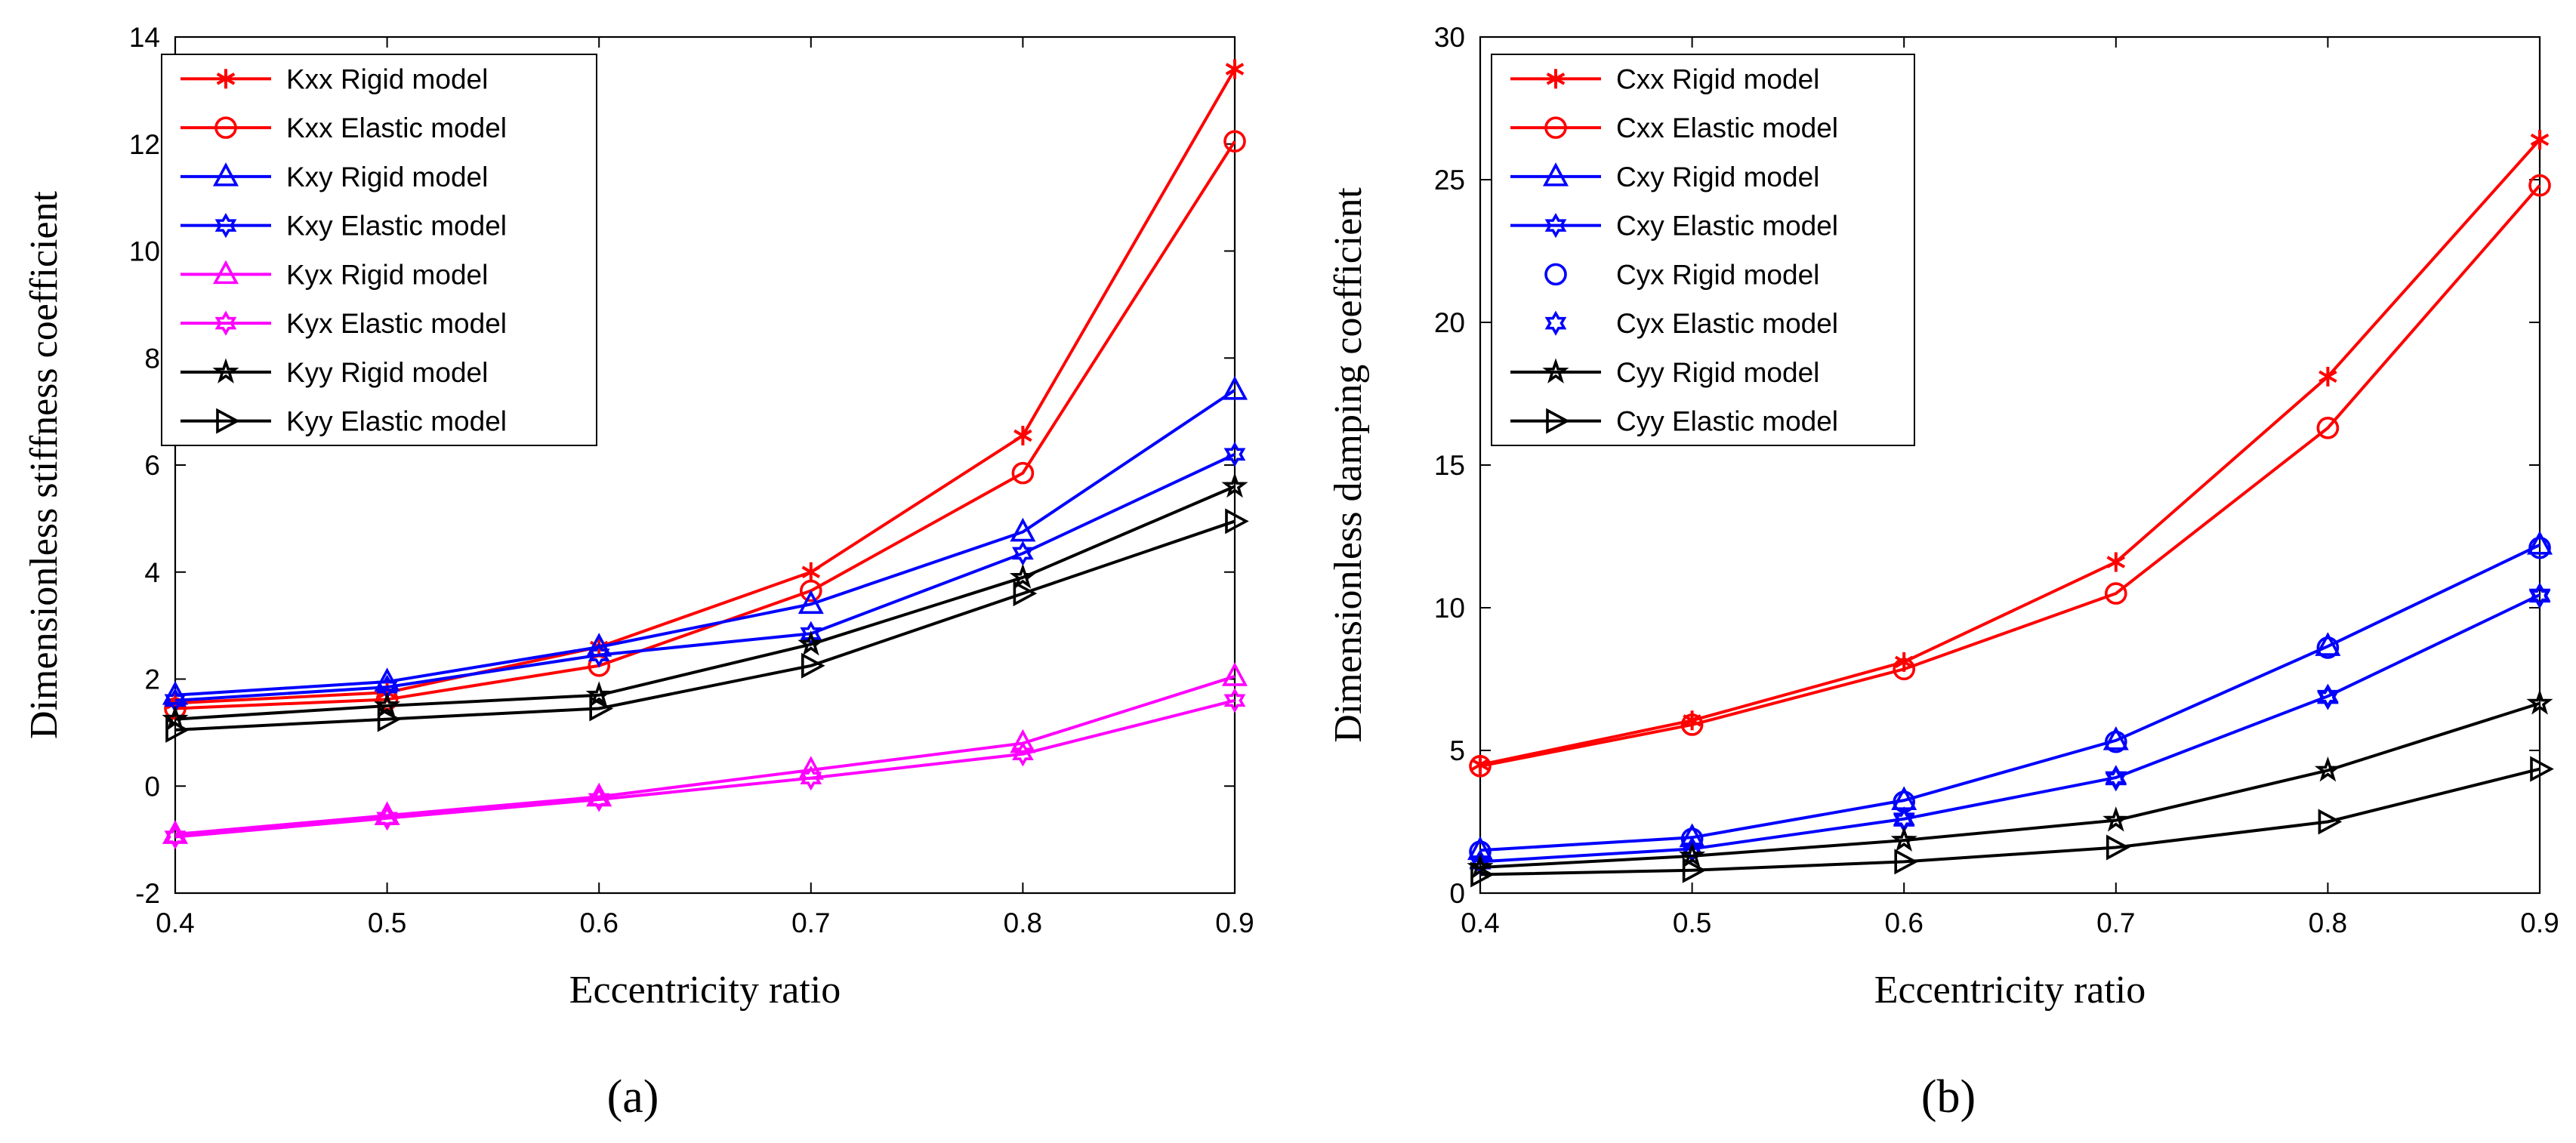 The height and width of the screenshot is (1143, 2576). Describe the element at coordinates (633, 1097) in the screenshot. I see `caption: (a)` at that location.